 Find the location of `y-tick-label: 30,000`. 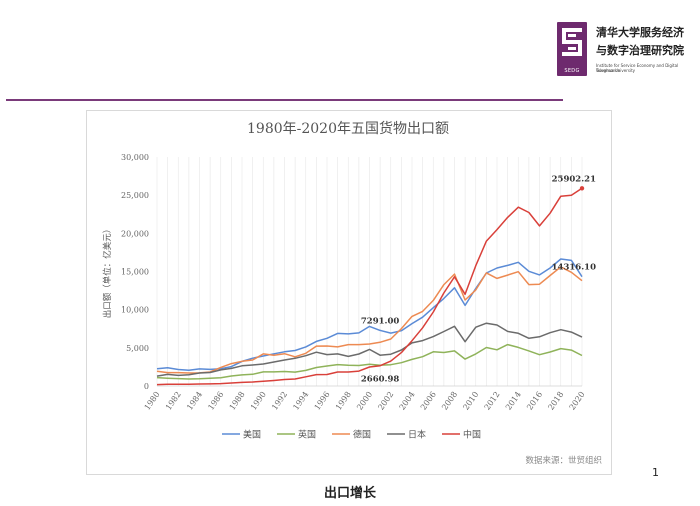

y-tick-label: 30,000 is located at coordinates (135, 157).